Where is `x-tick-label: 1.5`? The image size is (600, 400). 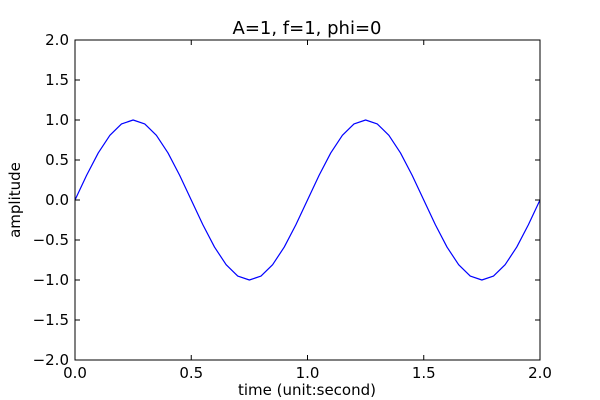 x-tick-label: 1.5 is located at coordinates (424, 373).